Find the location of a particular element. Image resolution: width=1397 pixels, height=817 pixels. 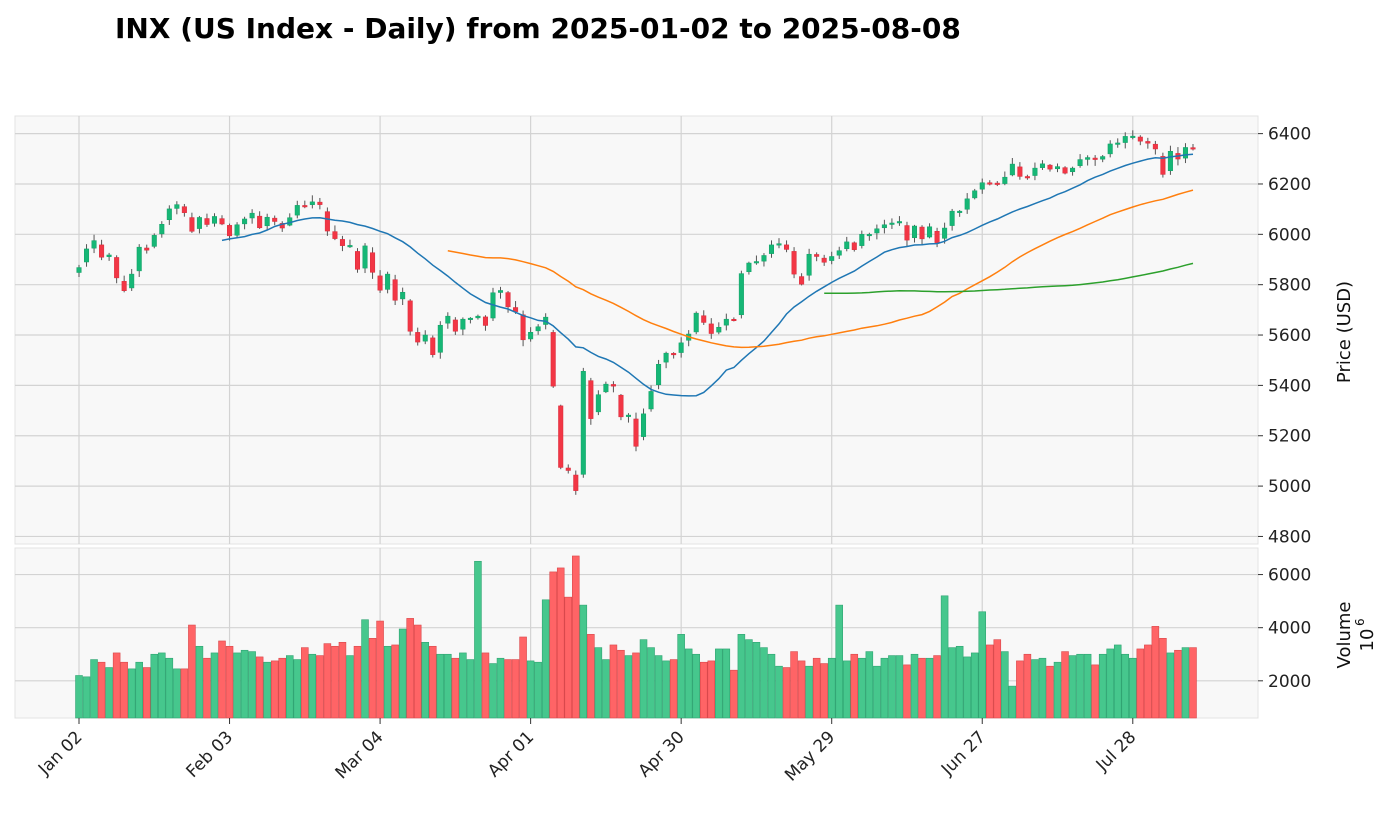

volume-tick-label: 2000 is located at coordinates (1289, 682).